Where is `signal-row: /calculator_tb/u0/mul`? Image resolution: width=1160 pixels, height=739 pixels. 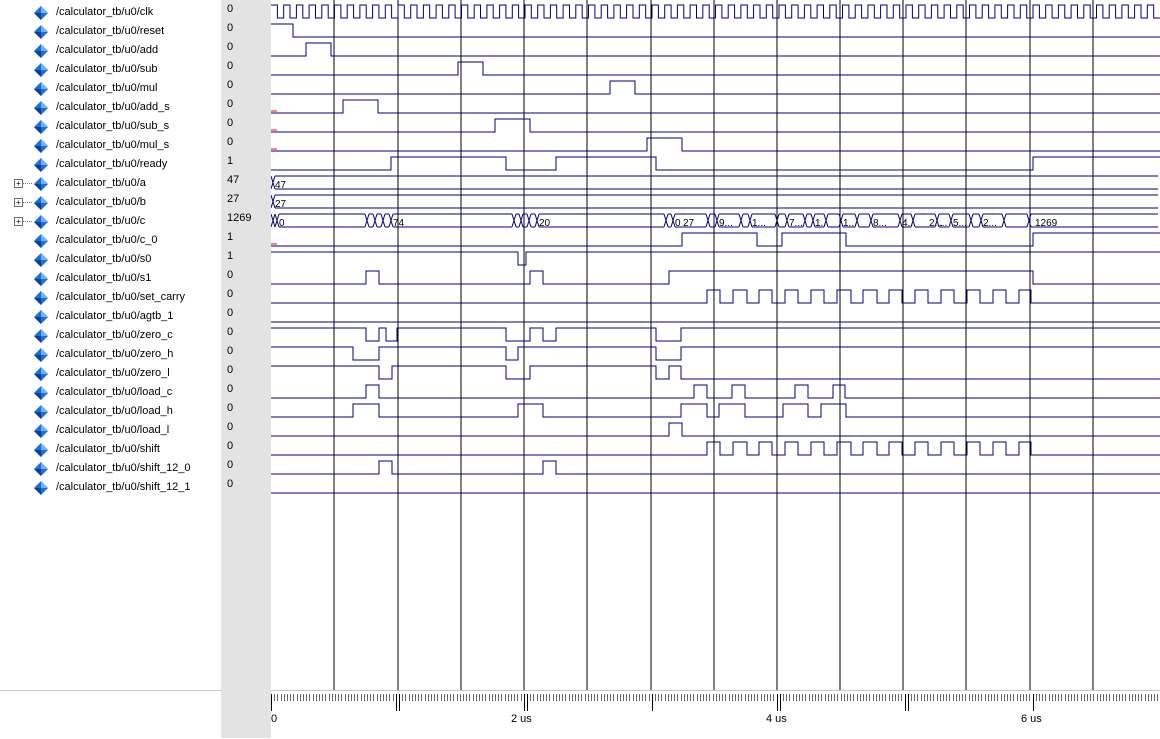 signal-row: /calculator_tb/u0/mul is located at coordinates (110, 88).